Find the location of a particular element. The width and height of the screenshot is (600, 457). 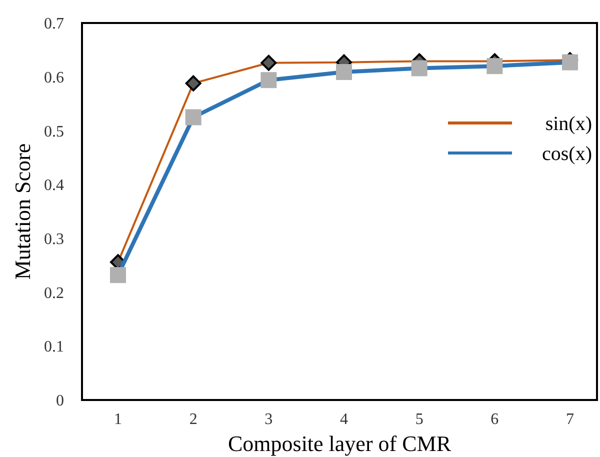

y-tick-label: 0.4 is located at coordinates (54, 185).